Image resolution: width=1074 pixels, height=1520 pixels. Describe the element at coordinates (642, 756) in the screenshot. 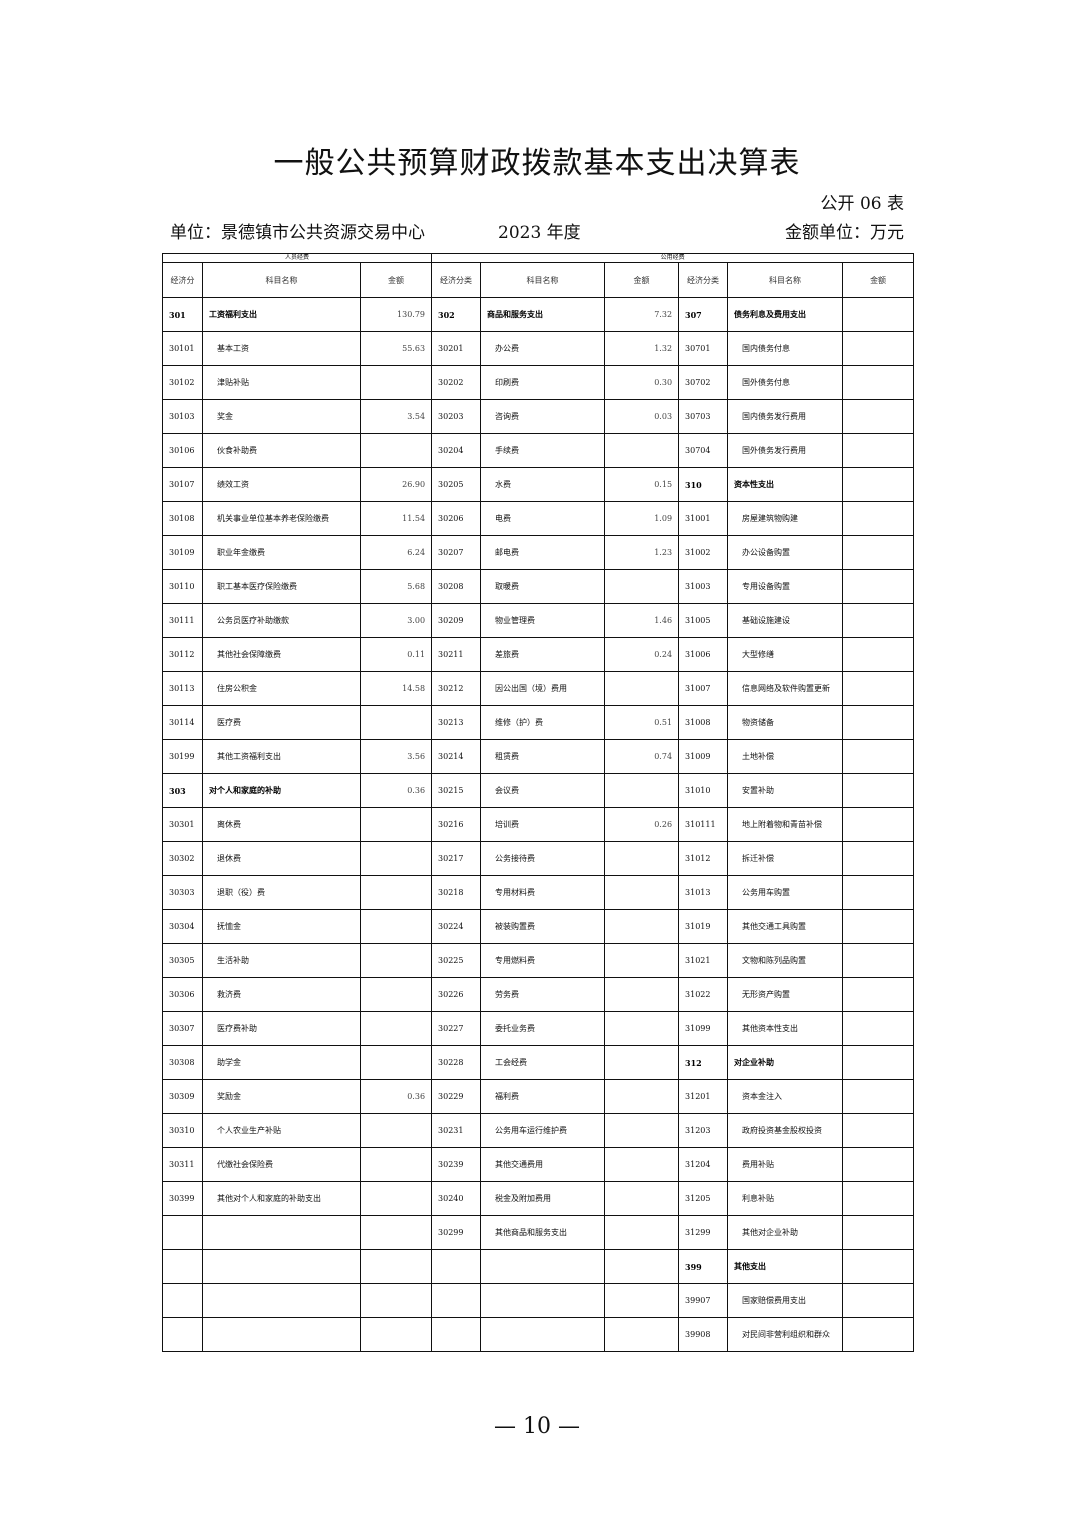

I see `cell-amount: 0.74` at that location.